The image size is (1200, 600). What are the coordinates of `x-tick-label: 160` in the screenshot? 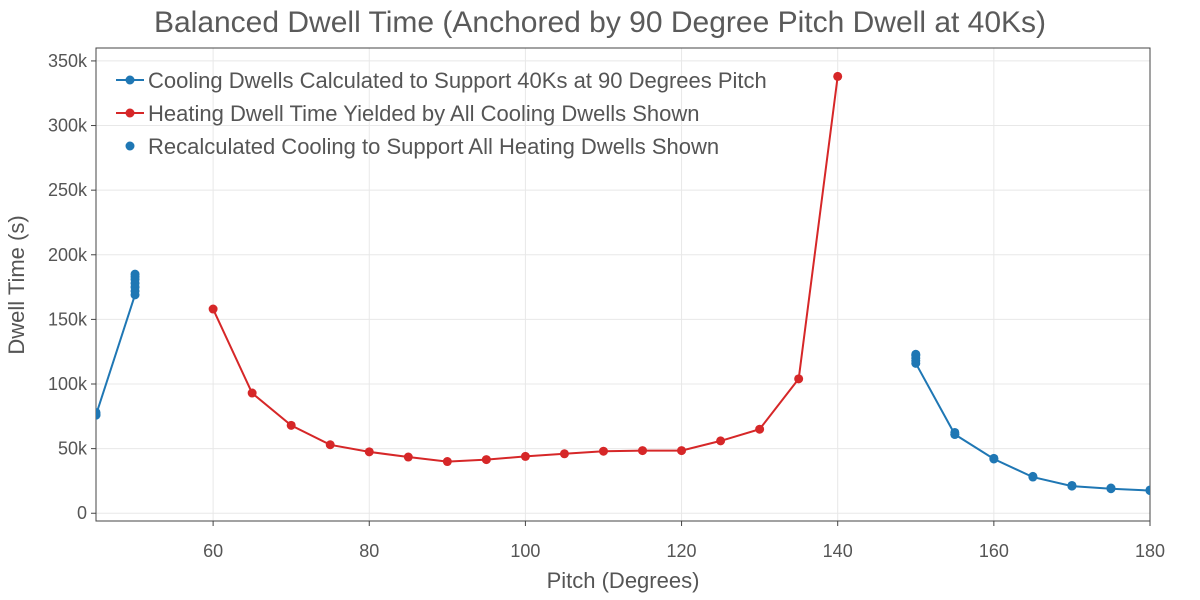 It's located at (994, 551).